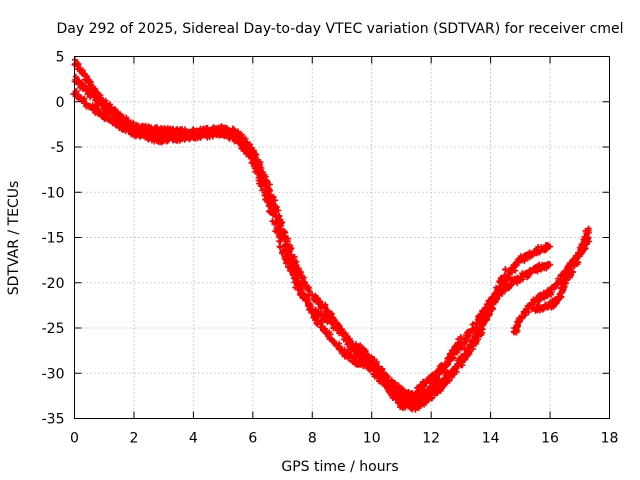  Describe the element at coordinates (372, 439) in the screenshot. I see `x-tick-label: 10` at that location.